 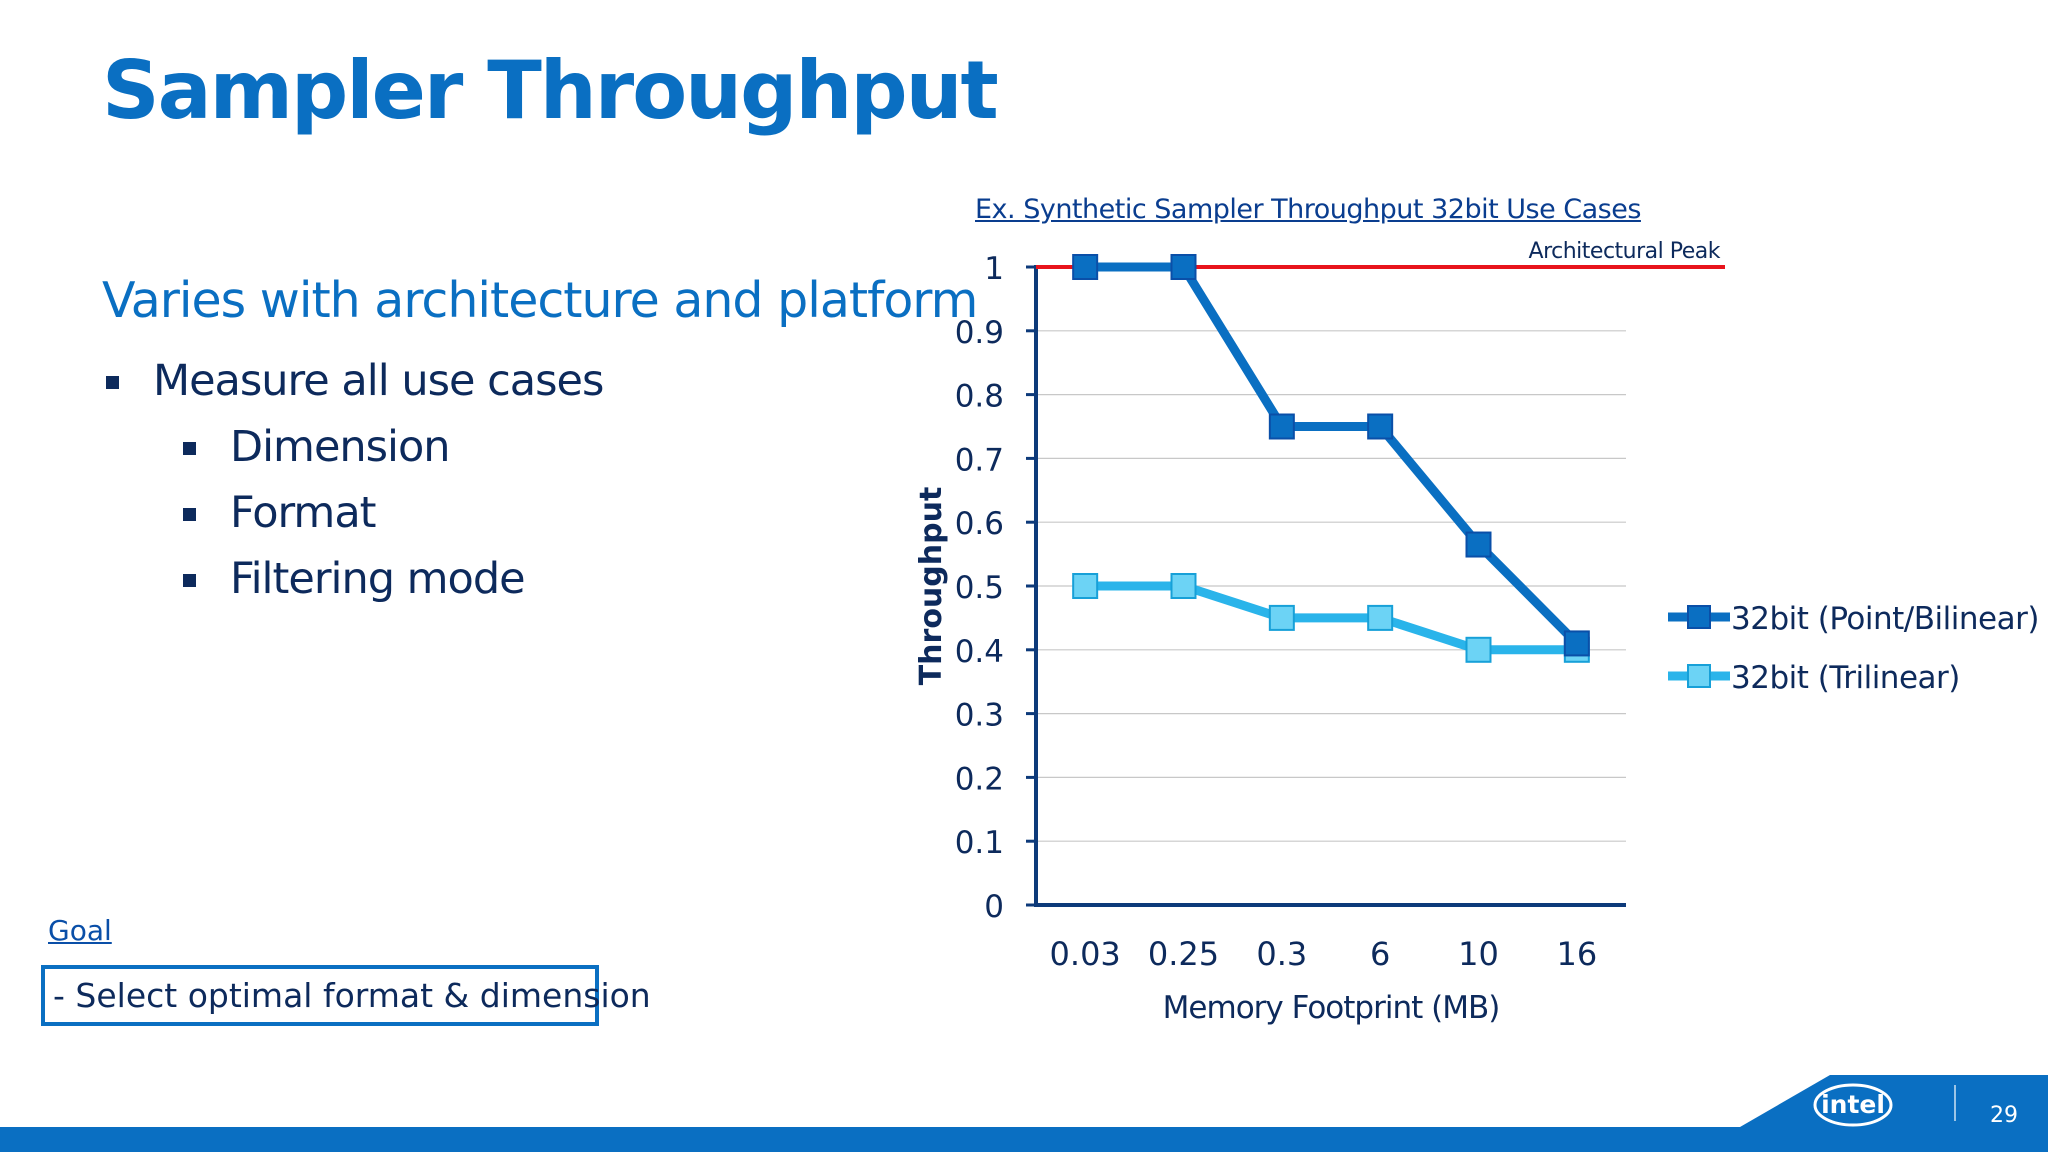 I want to click on y-tick-label: 0.8, so click(x=979, y=397).